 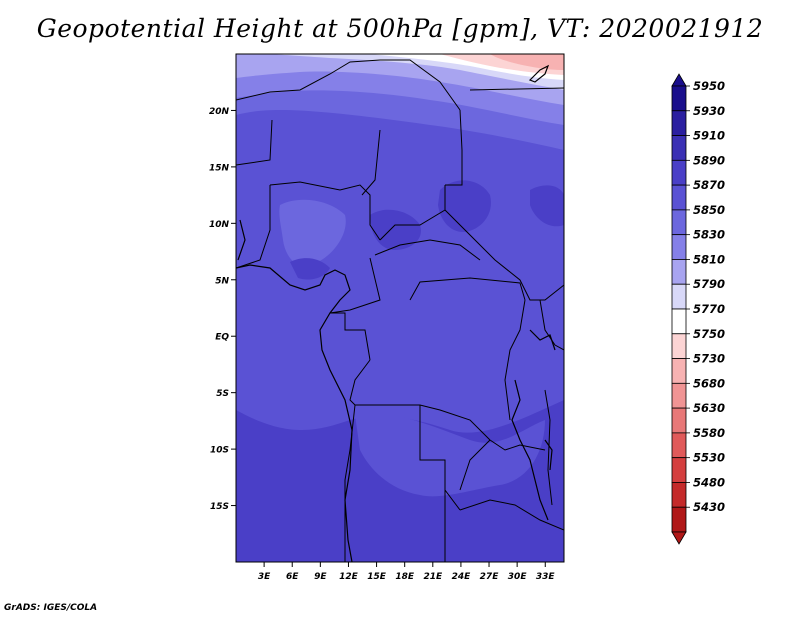 I want to click on longitude-axis: 3E 6E 9E 12E 15E 18E 21E 24E 27E 30E 33E, so click(x=407, y=572).